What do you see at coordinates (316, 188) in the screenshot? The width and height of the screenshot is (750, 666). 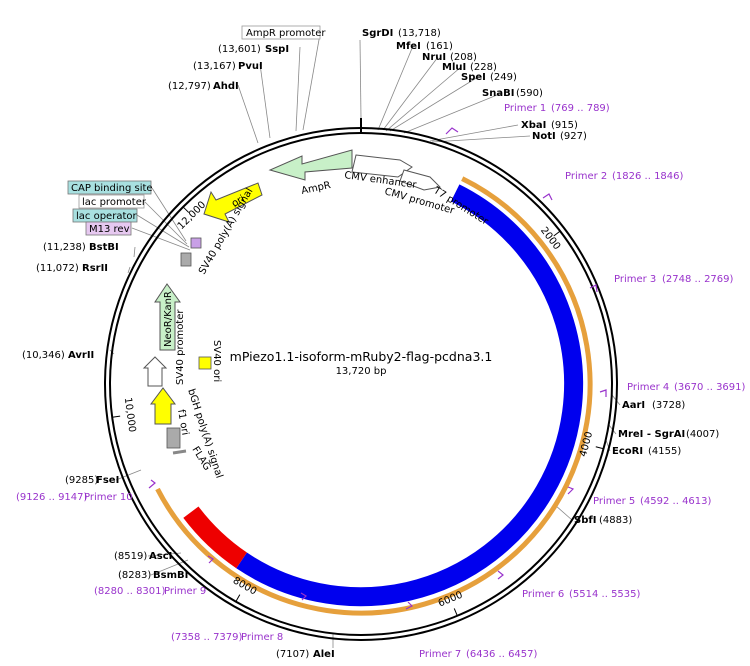 I see `ampr-label: AmpR` at bounding box center [316, 188].